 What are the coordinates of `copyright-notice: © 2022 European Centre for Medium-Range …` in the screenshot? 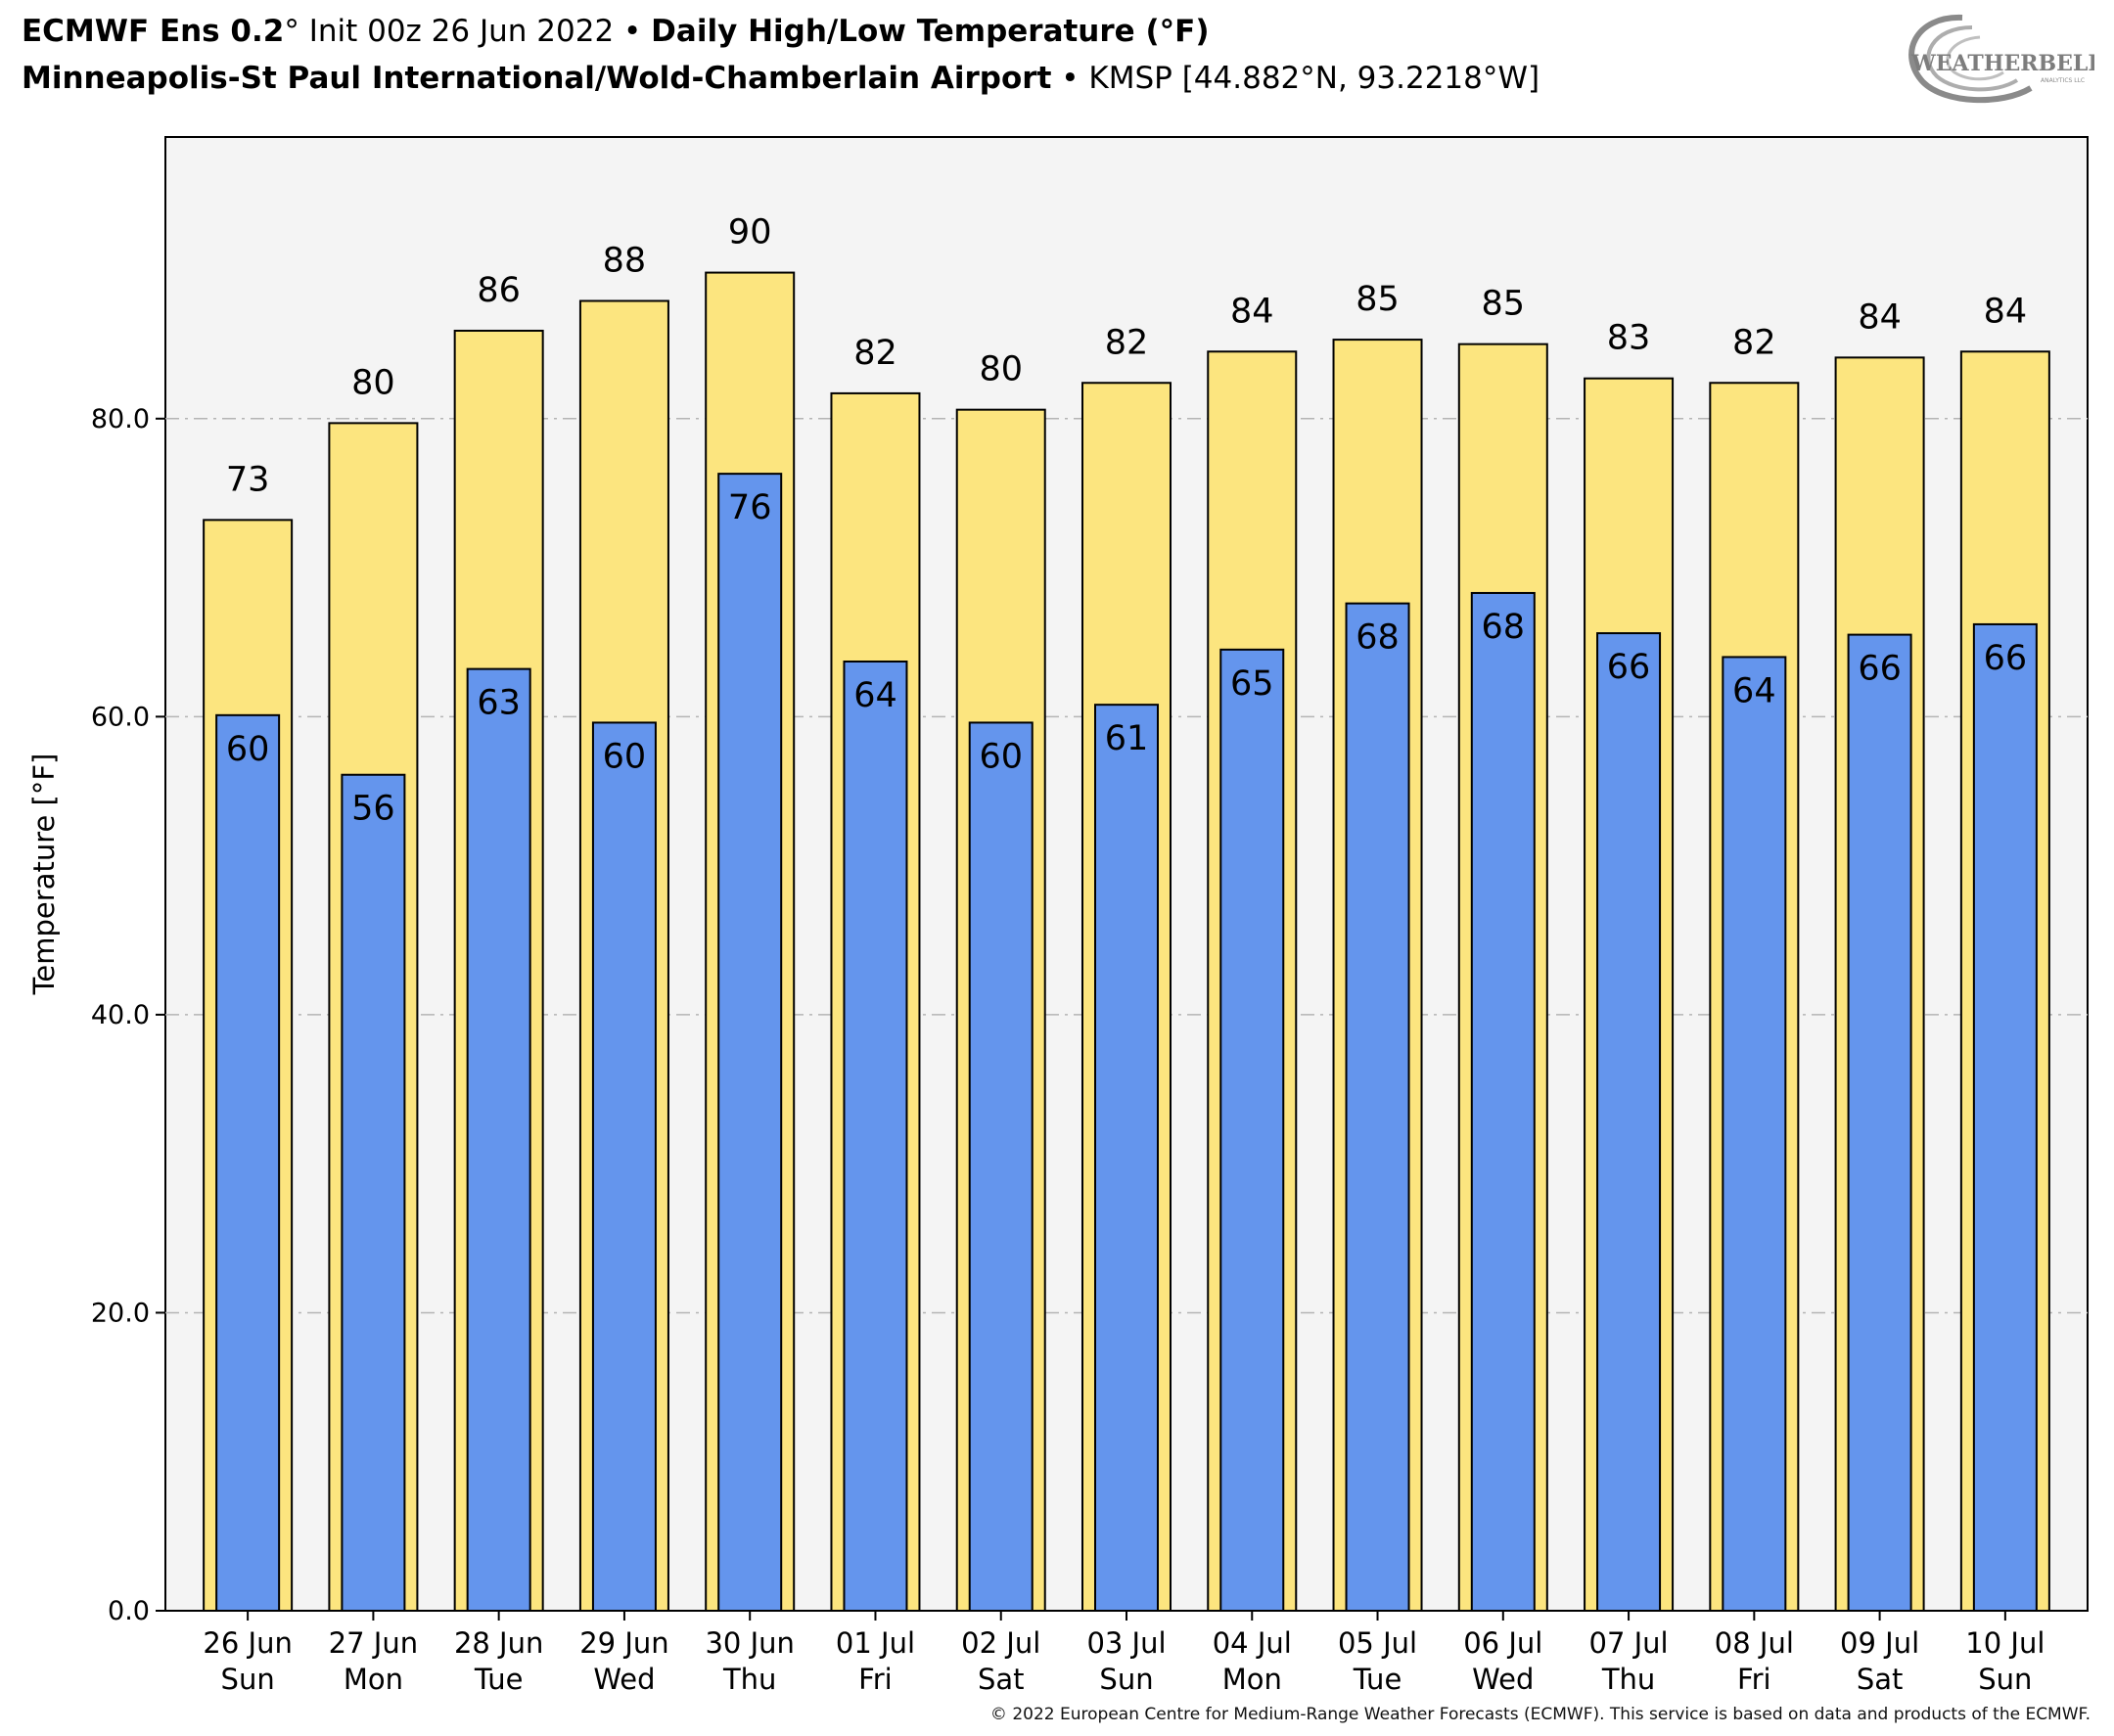 It's located at (1540, 1715).